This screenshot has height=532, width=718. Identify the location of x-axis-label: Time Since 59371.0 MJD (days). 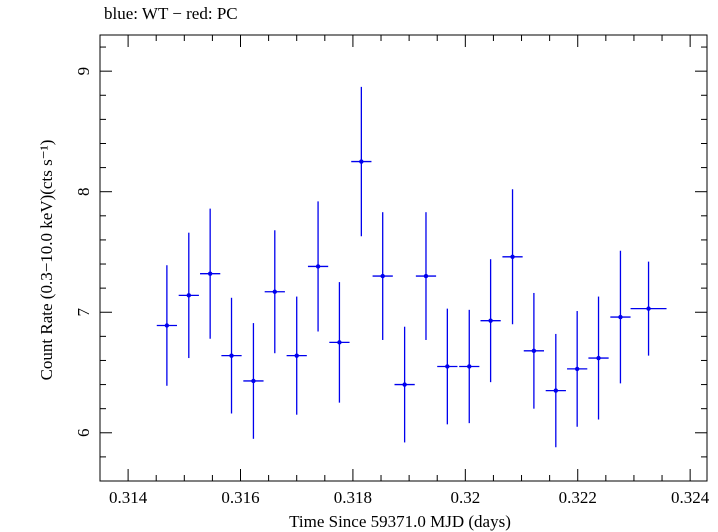
(400, 521).